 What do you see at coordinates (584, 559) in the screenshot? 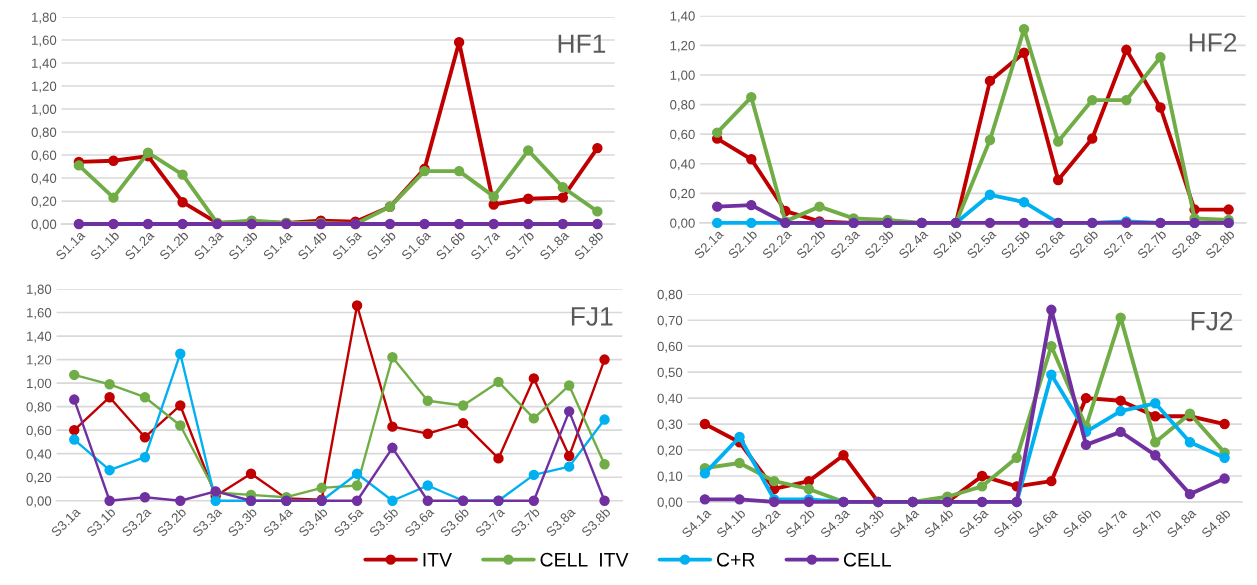
I see `legend-label: CELL ITV` at bounding box center [584, 559].